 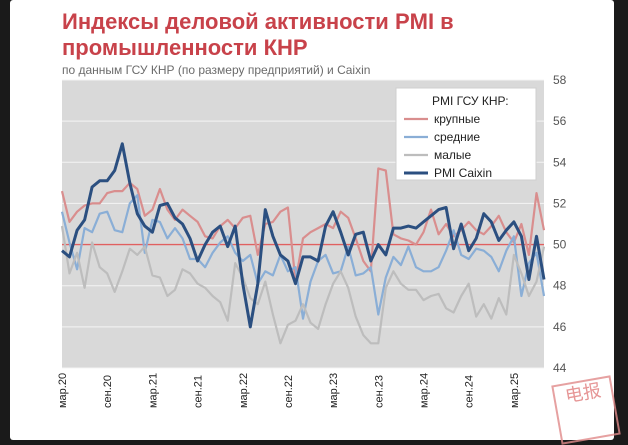 What do you see at coordinates (470, 391) in the screenshot?
I see `x-tick-label: сен.24` at bounding box center [470, 391].